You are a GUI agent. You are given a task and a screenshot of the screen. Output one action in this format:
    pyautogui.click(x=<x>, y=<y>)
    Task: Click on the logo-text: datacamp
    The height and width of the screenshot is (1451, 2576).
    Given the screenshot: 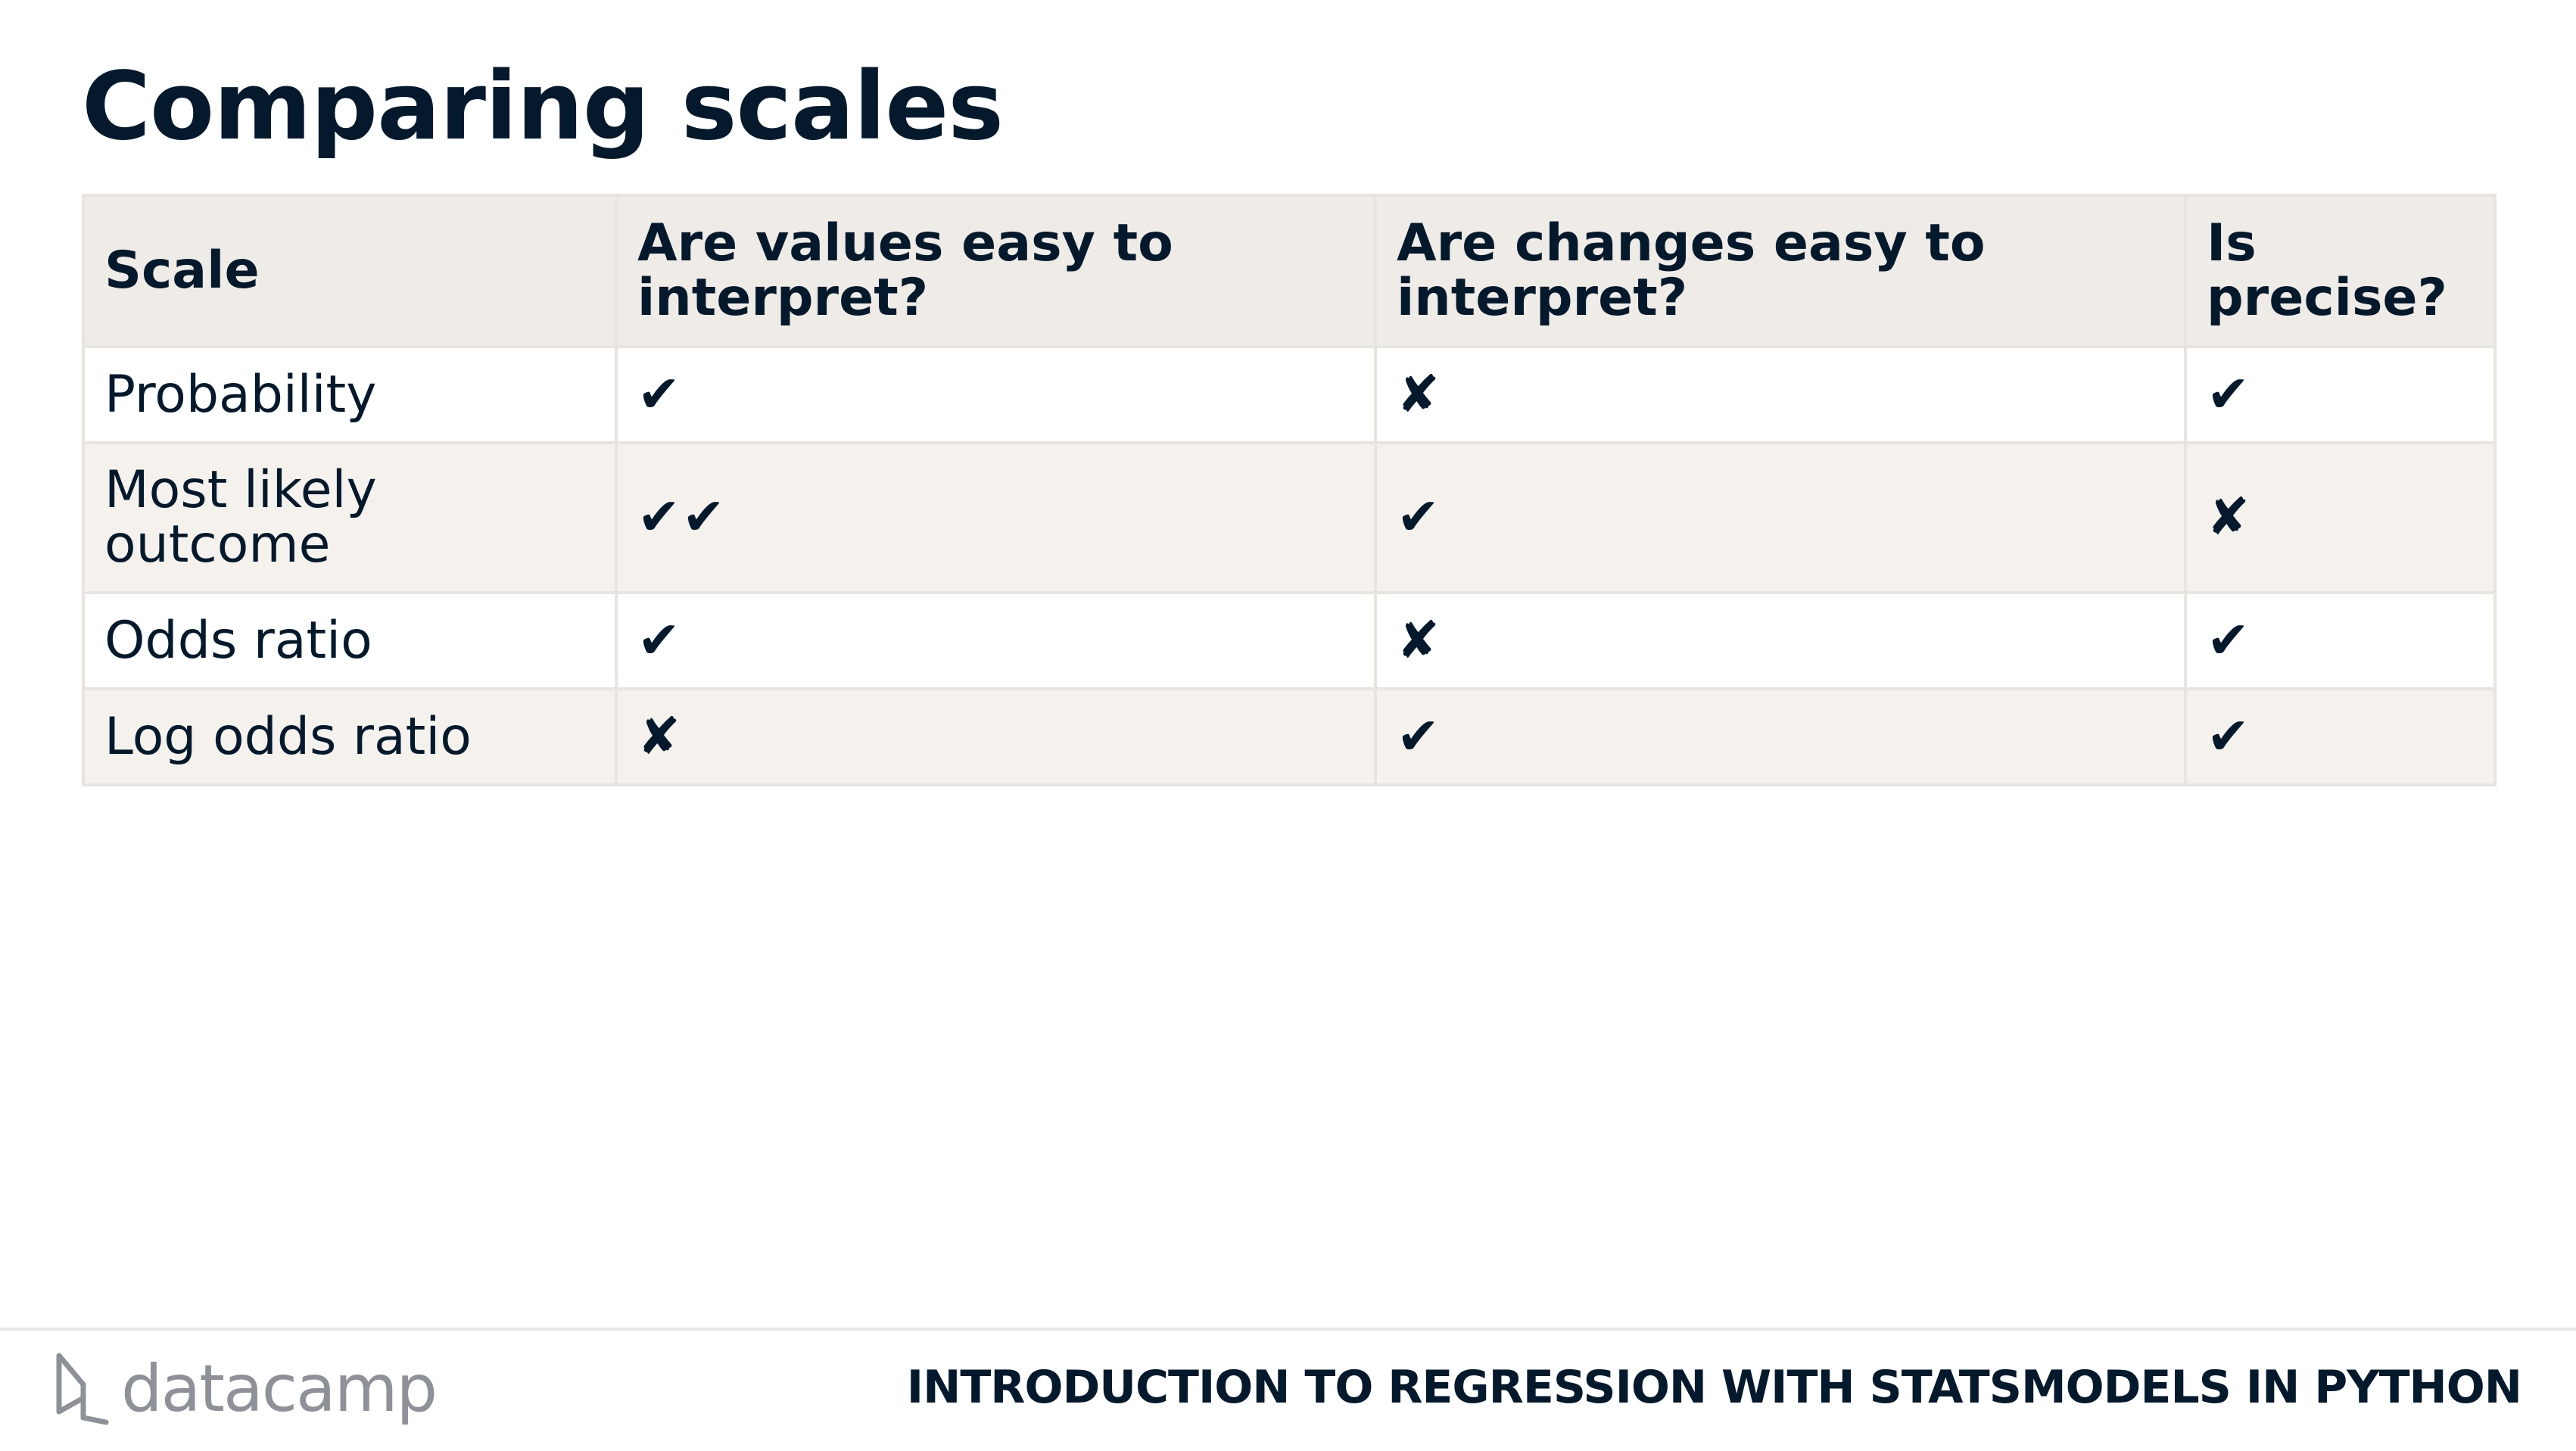 What is the action you would take?
    pyautogui.click(x=279, y=1389)
    